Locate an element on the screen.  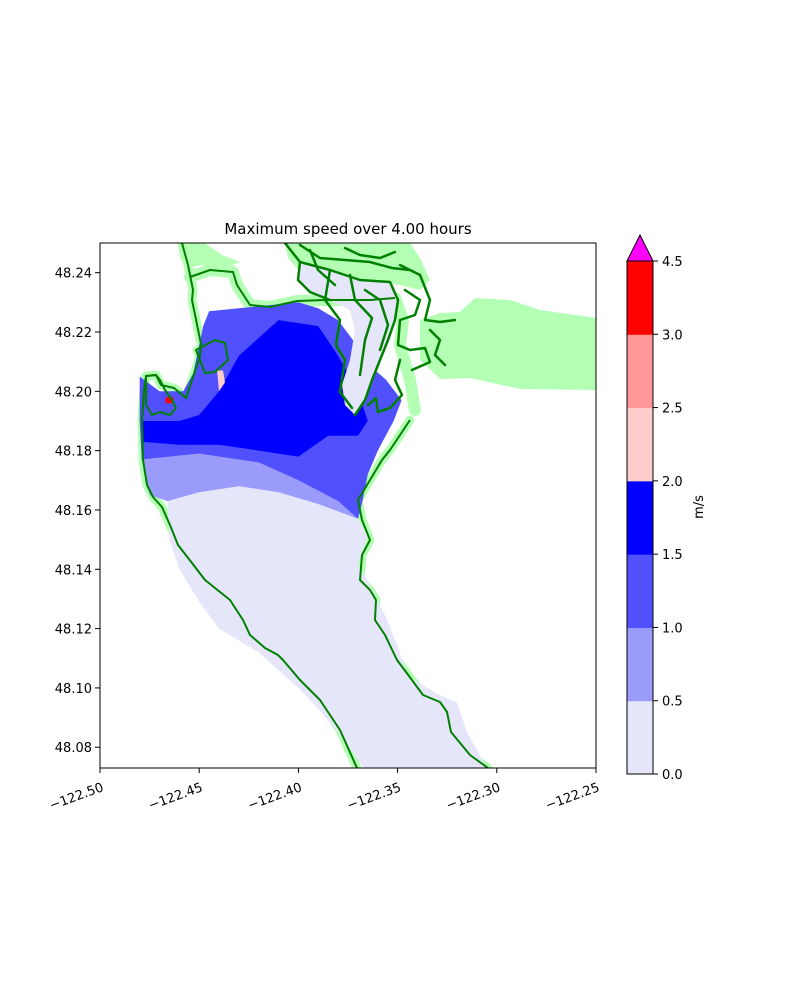
colorbar: 0.0 0.5 1.0 1.5 2.0 2.5 3.0 4.5 is located at coordinates (654, 508).